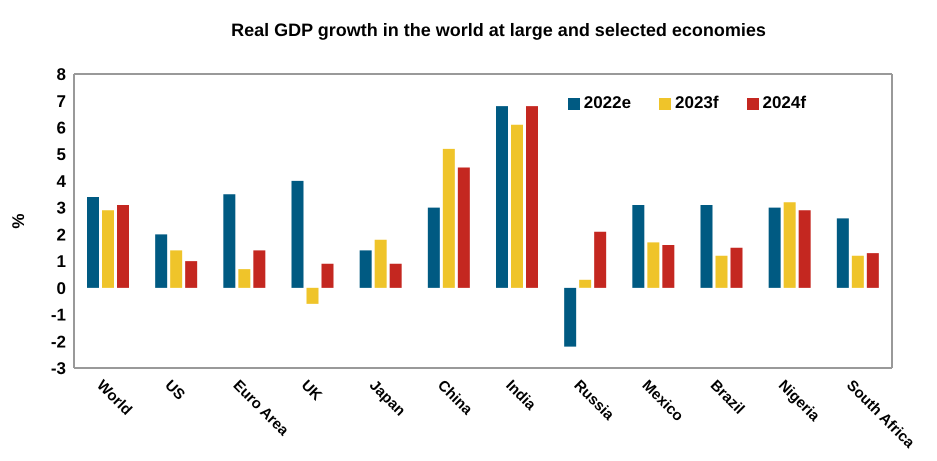  What do you see at coordinates (61, 288) in the screenshot?
I see `y-tick-label: 0` at bounding box center [61, 288].